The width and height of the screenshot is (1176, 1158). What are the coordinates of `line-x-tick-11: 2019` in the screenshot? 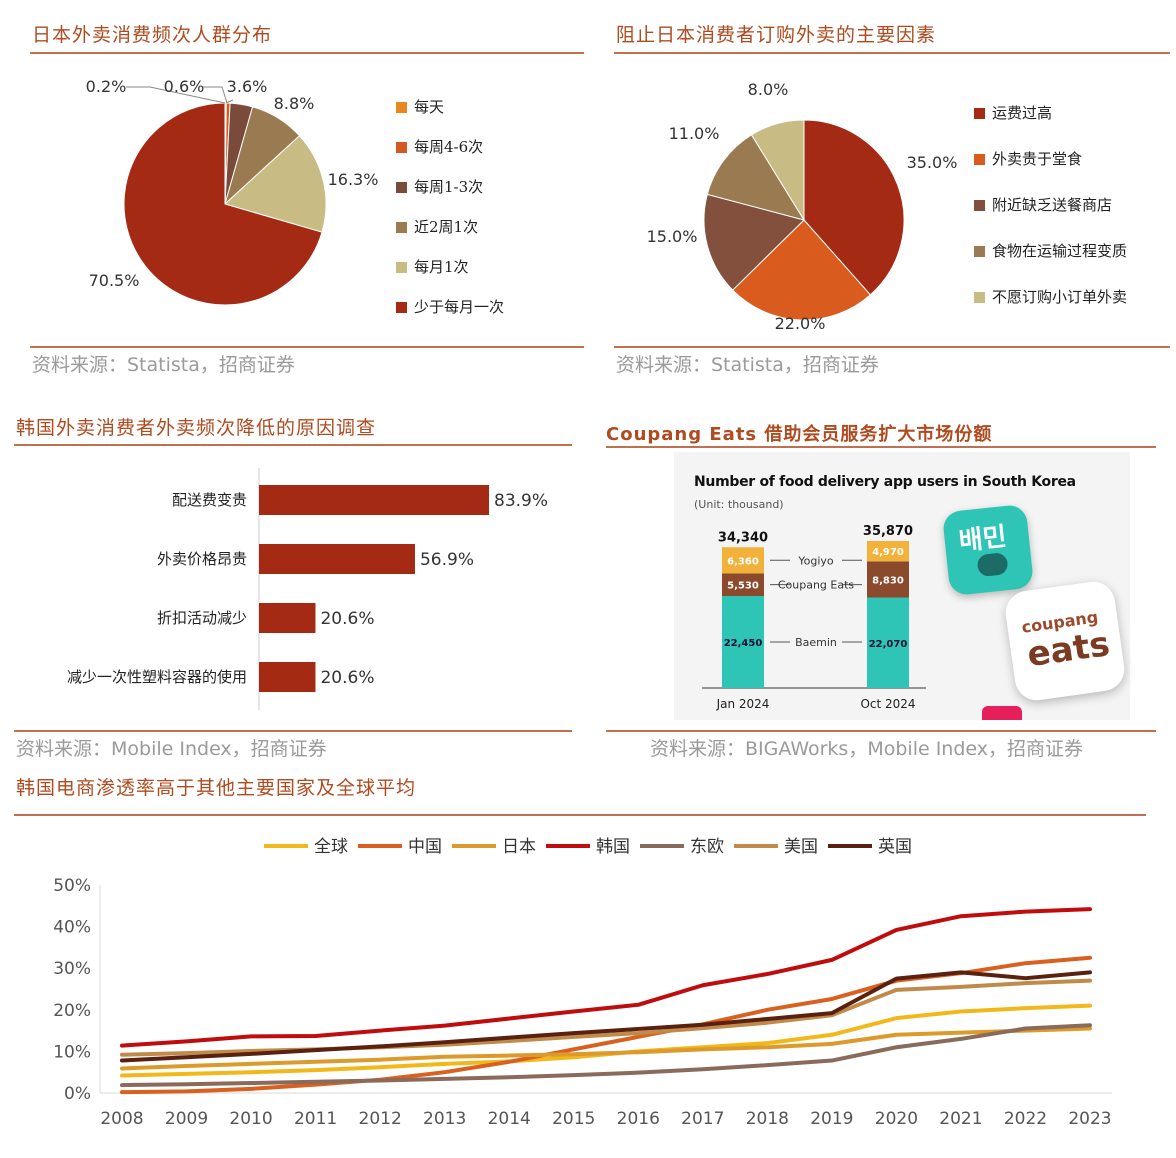 It's located at (831, 1119).